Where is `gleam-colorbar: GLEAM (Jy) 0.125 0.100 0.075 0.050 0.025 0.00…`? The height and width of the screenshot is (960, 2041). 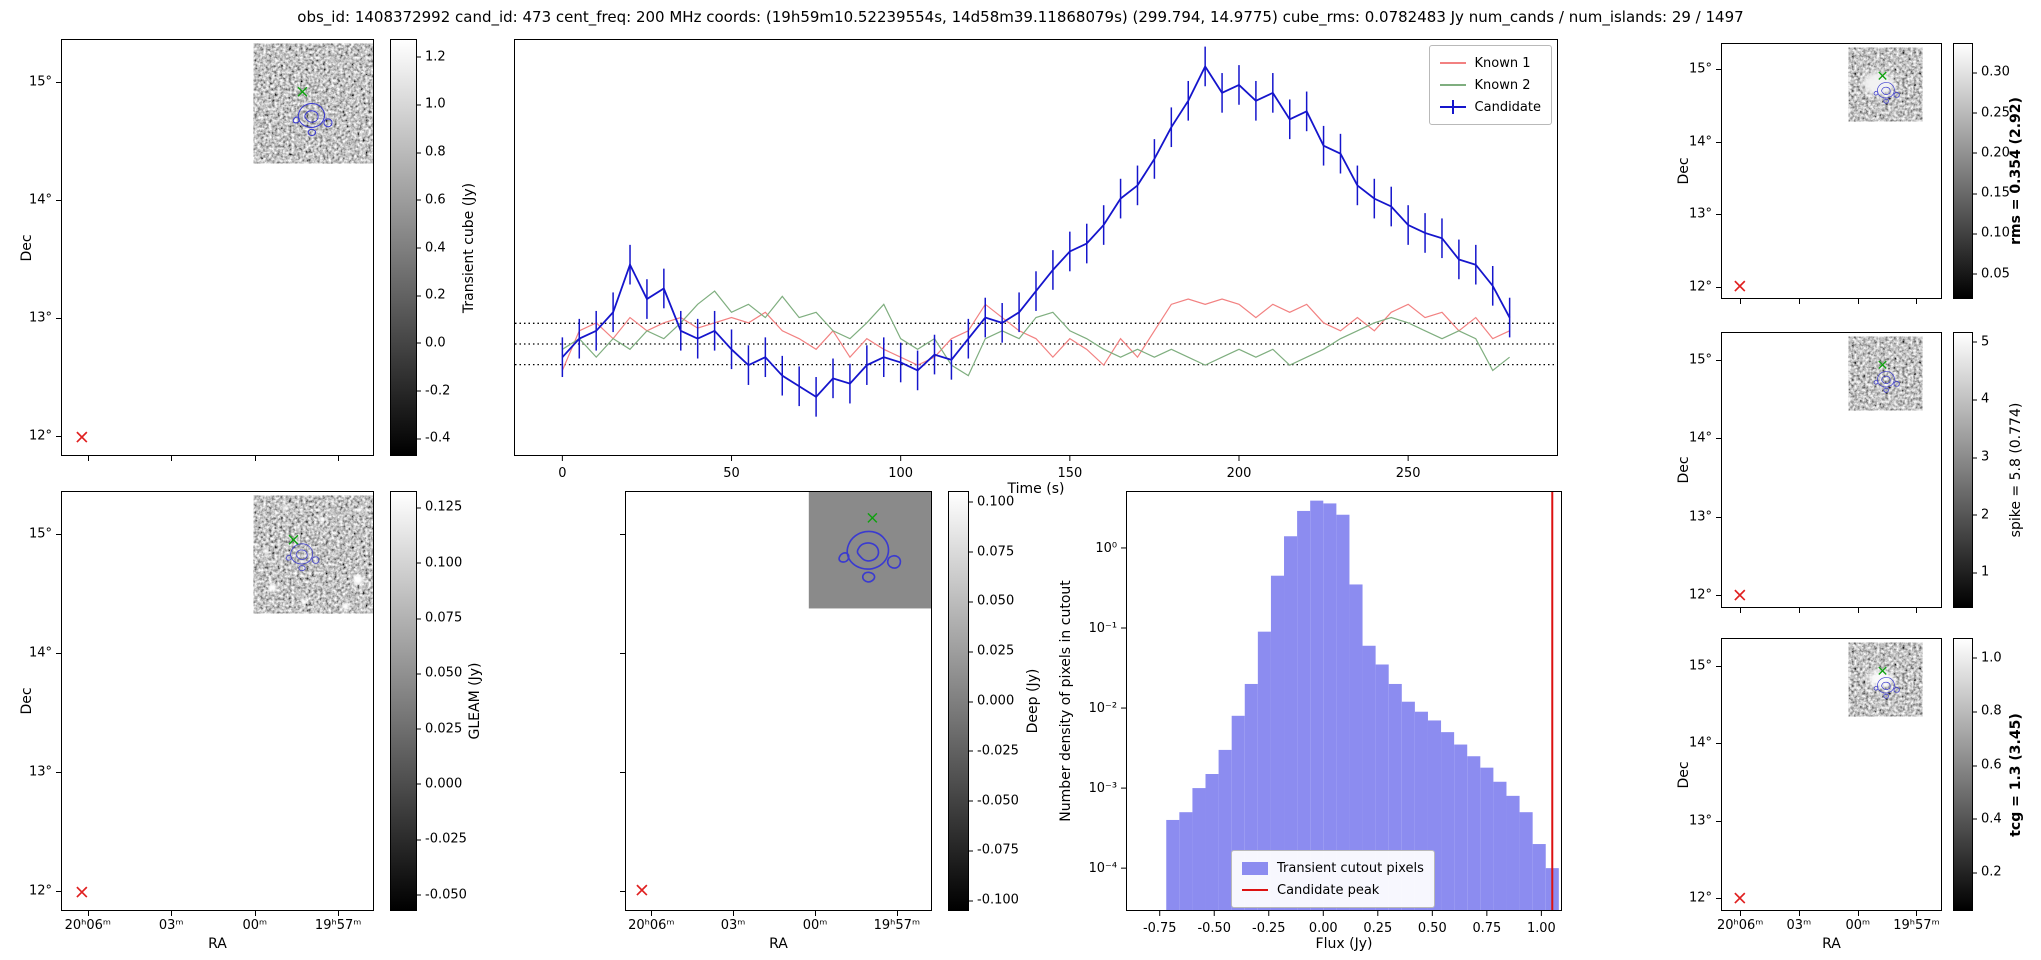 gleam-colorbar: GLEAM (Jy) 0.125 0.100 0.075 0.050 0.025 0.00… is located at coordinates (436, 701).